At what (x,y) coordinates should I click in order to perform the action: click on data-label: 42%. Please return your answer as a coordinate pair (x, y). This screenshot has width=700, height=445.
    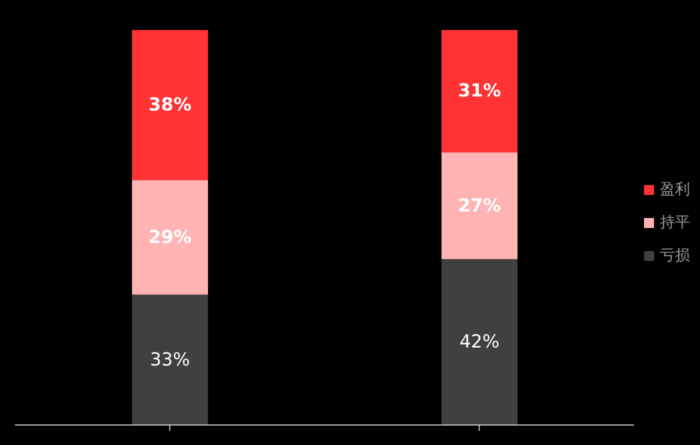
    Looking at the image, I should click on (479, 342).